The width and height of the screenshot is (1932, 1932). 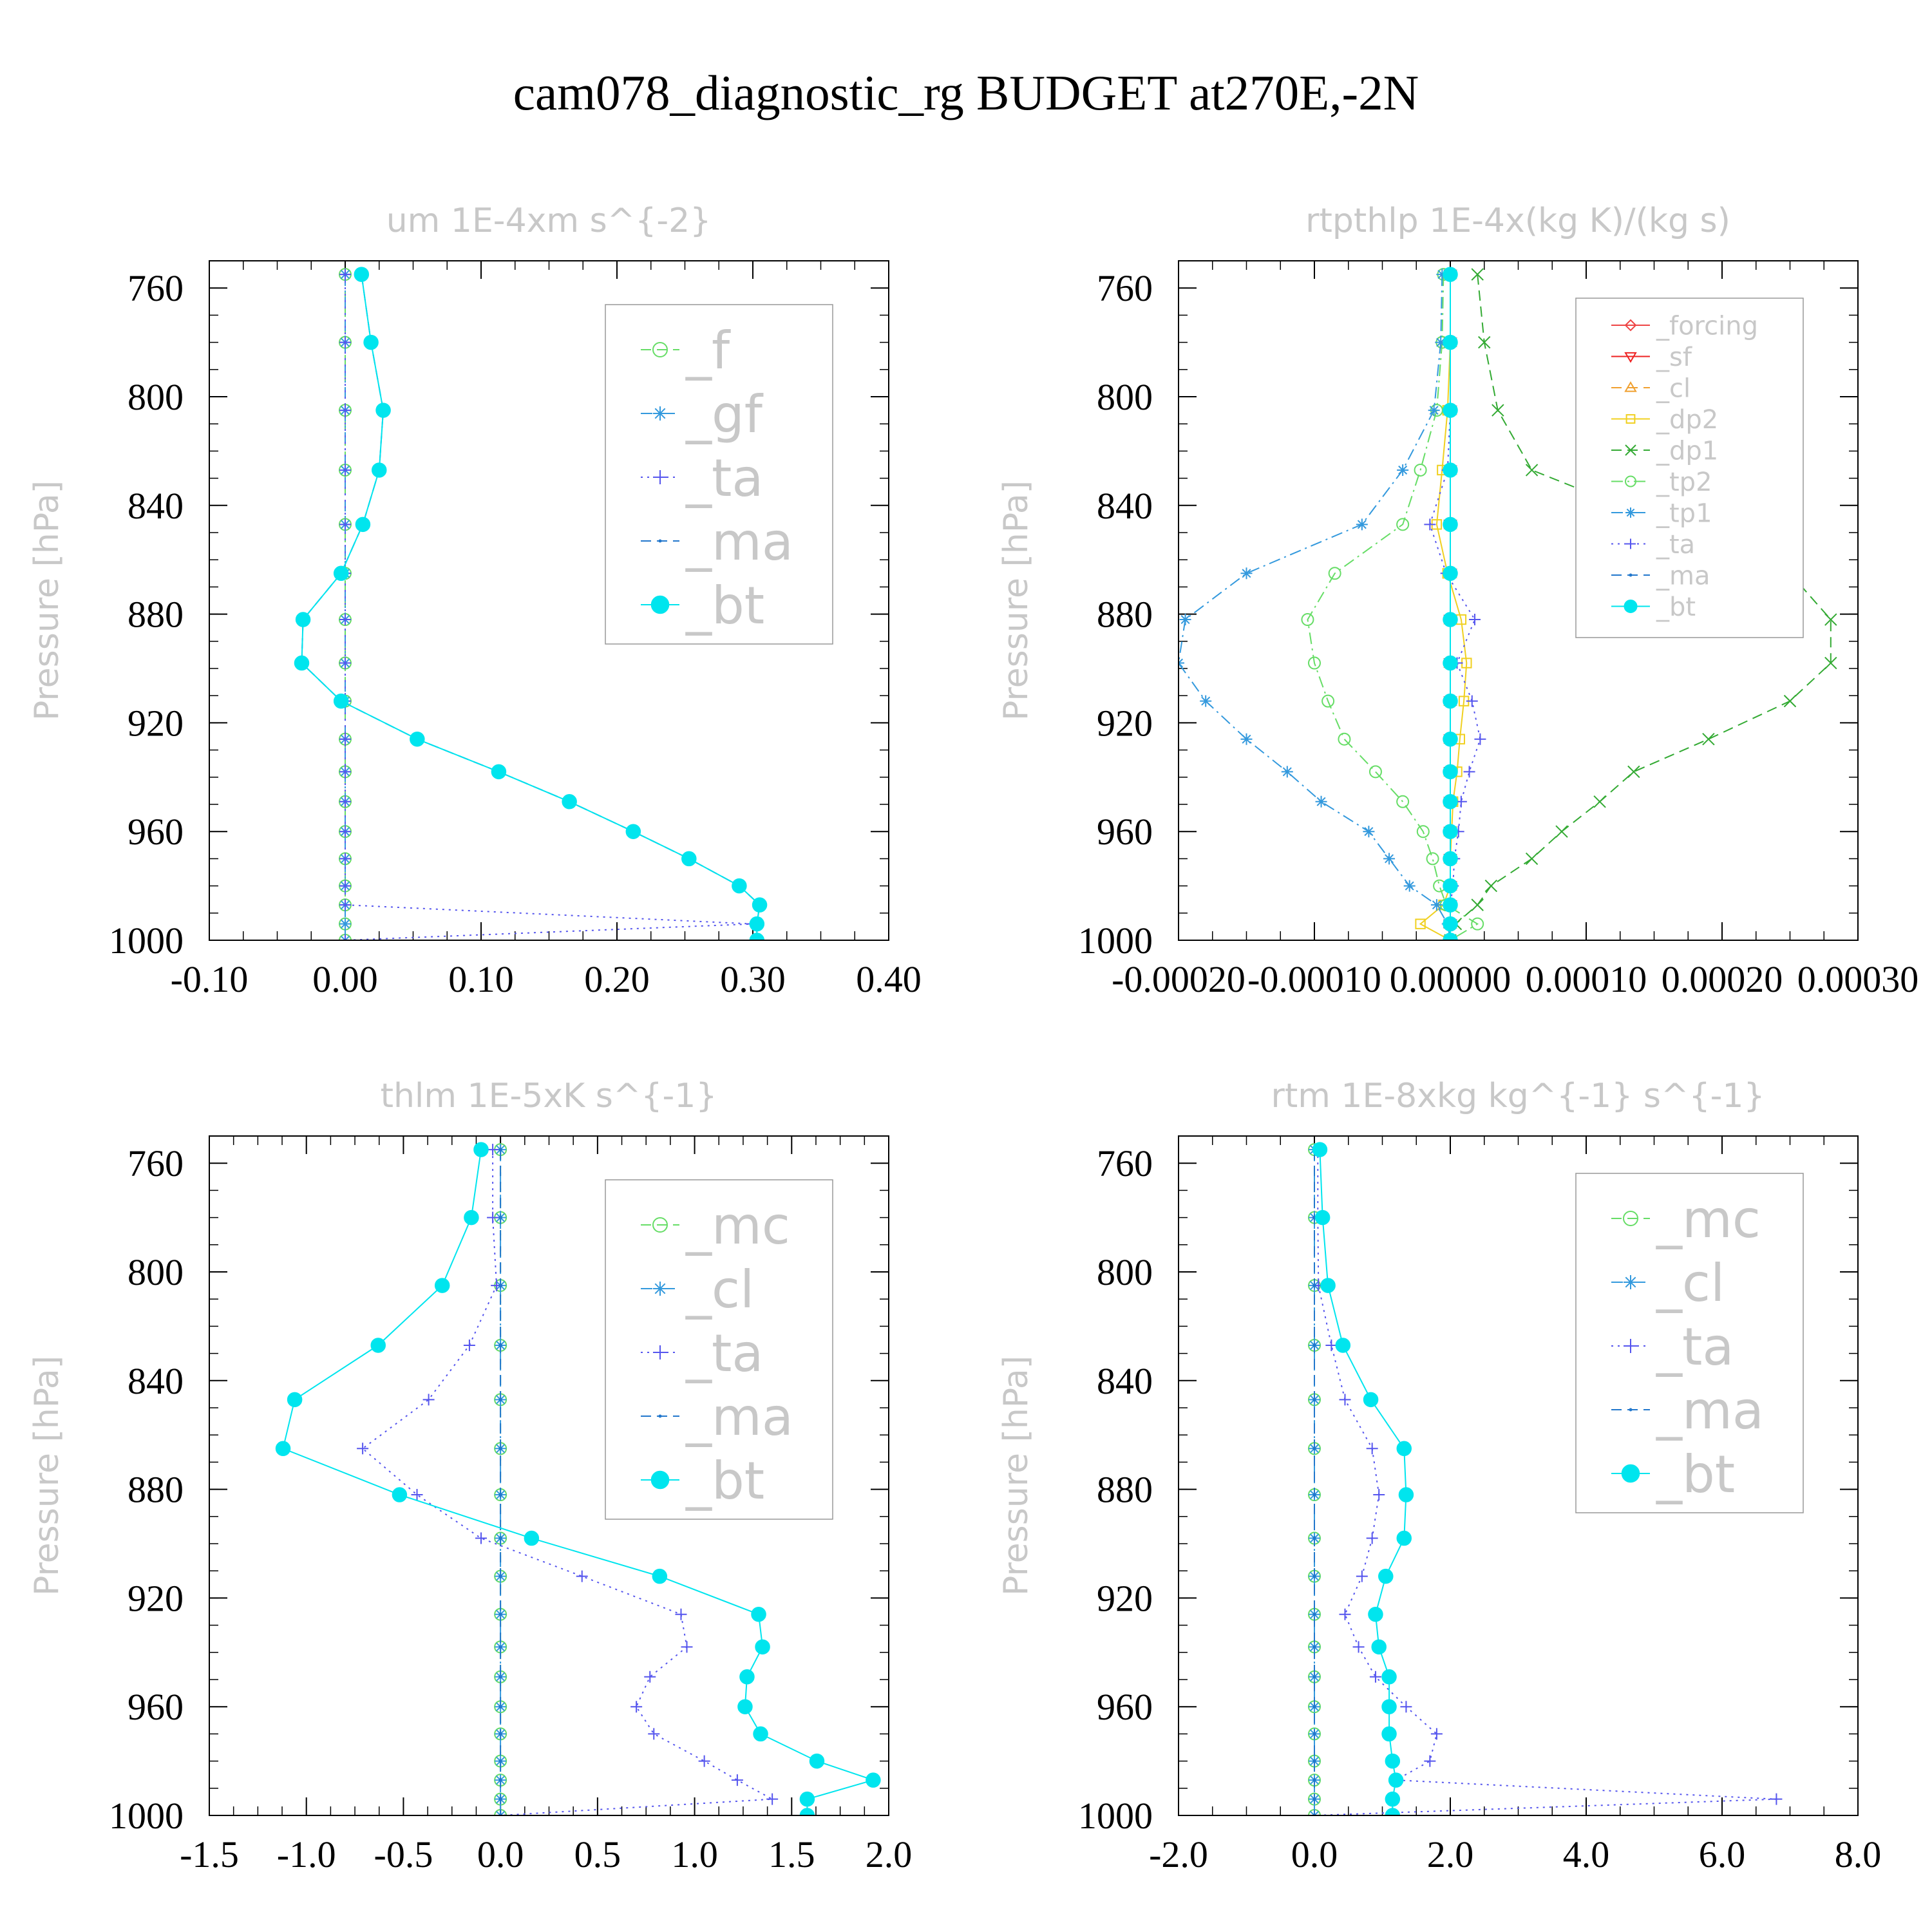 I want to click on legend-label-dp2: _dp2, so click(x=1687, y=420).